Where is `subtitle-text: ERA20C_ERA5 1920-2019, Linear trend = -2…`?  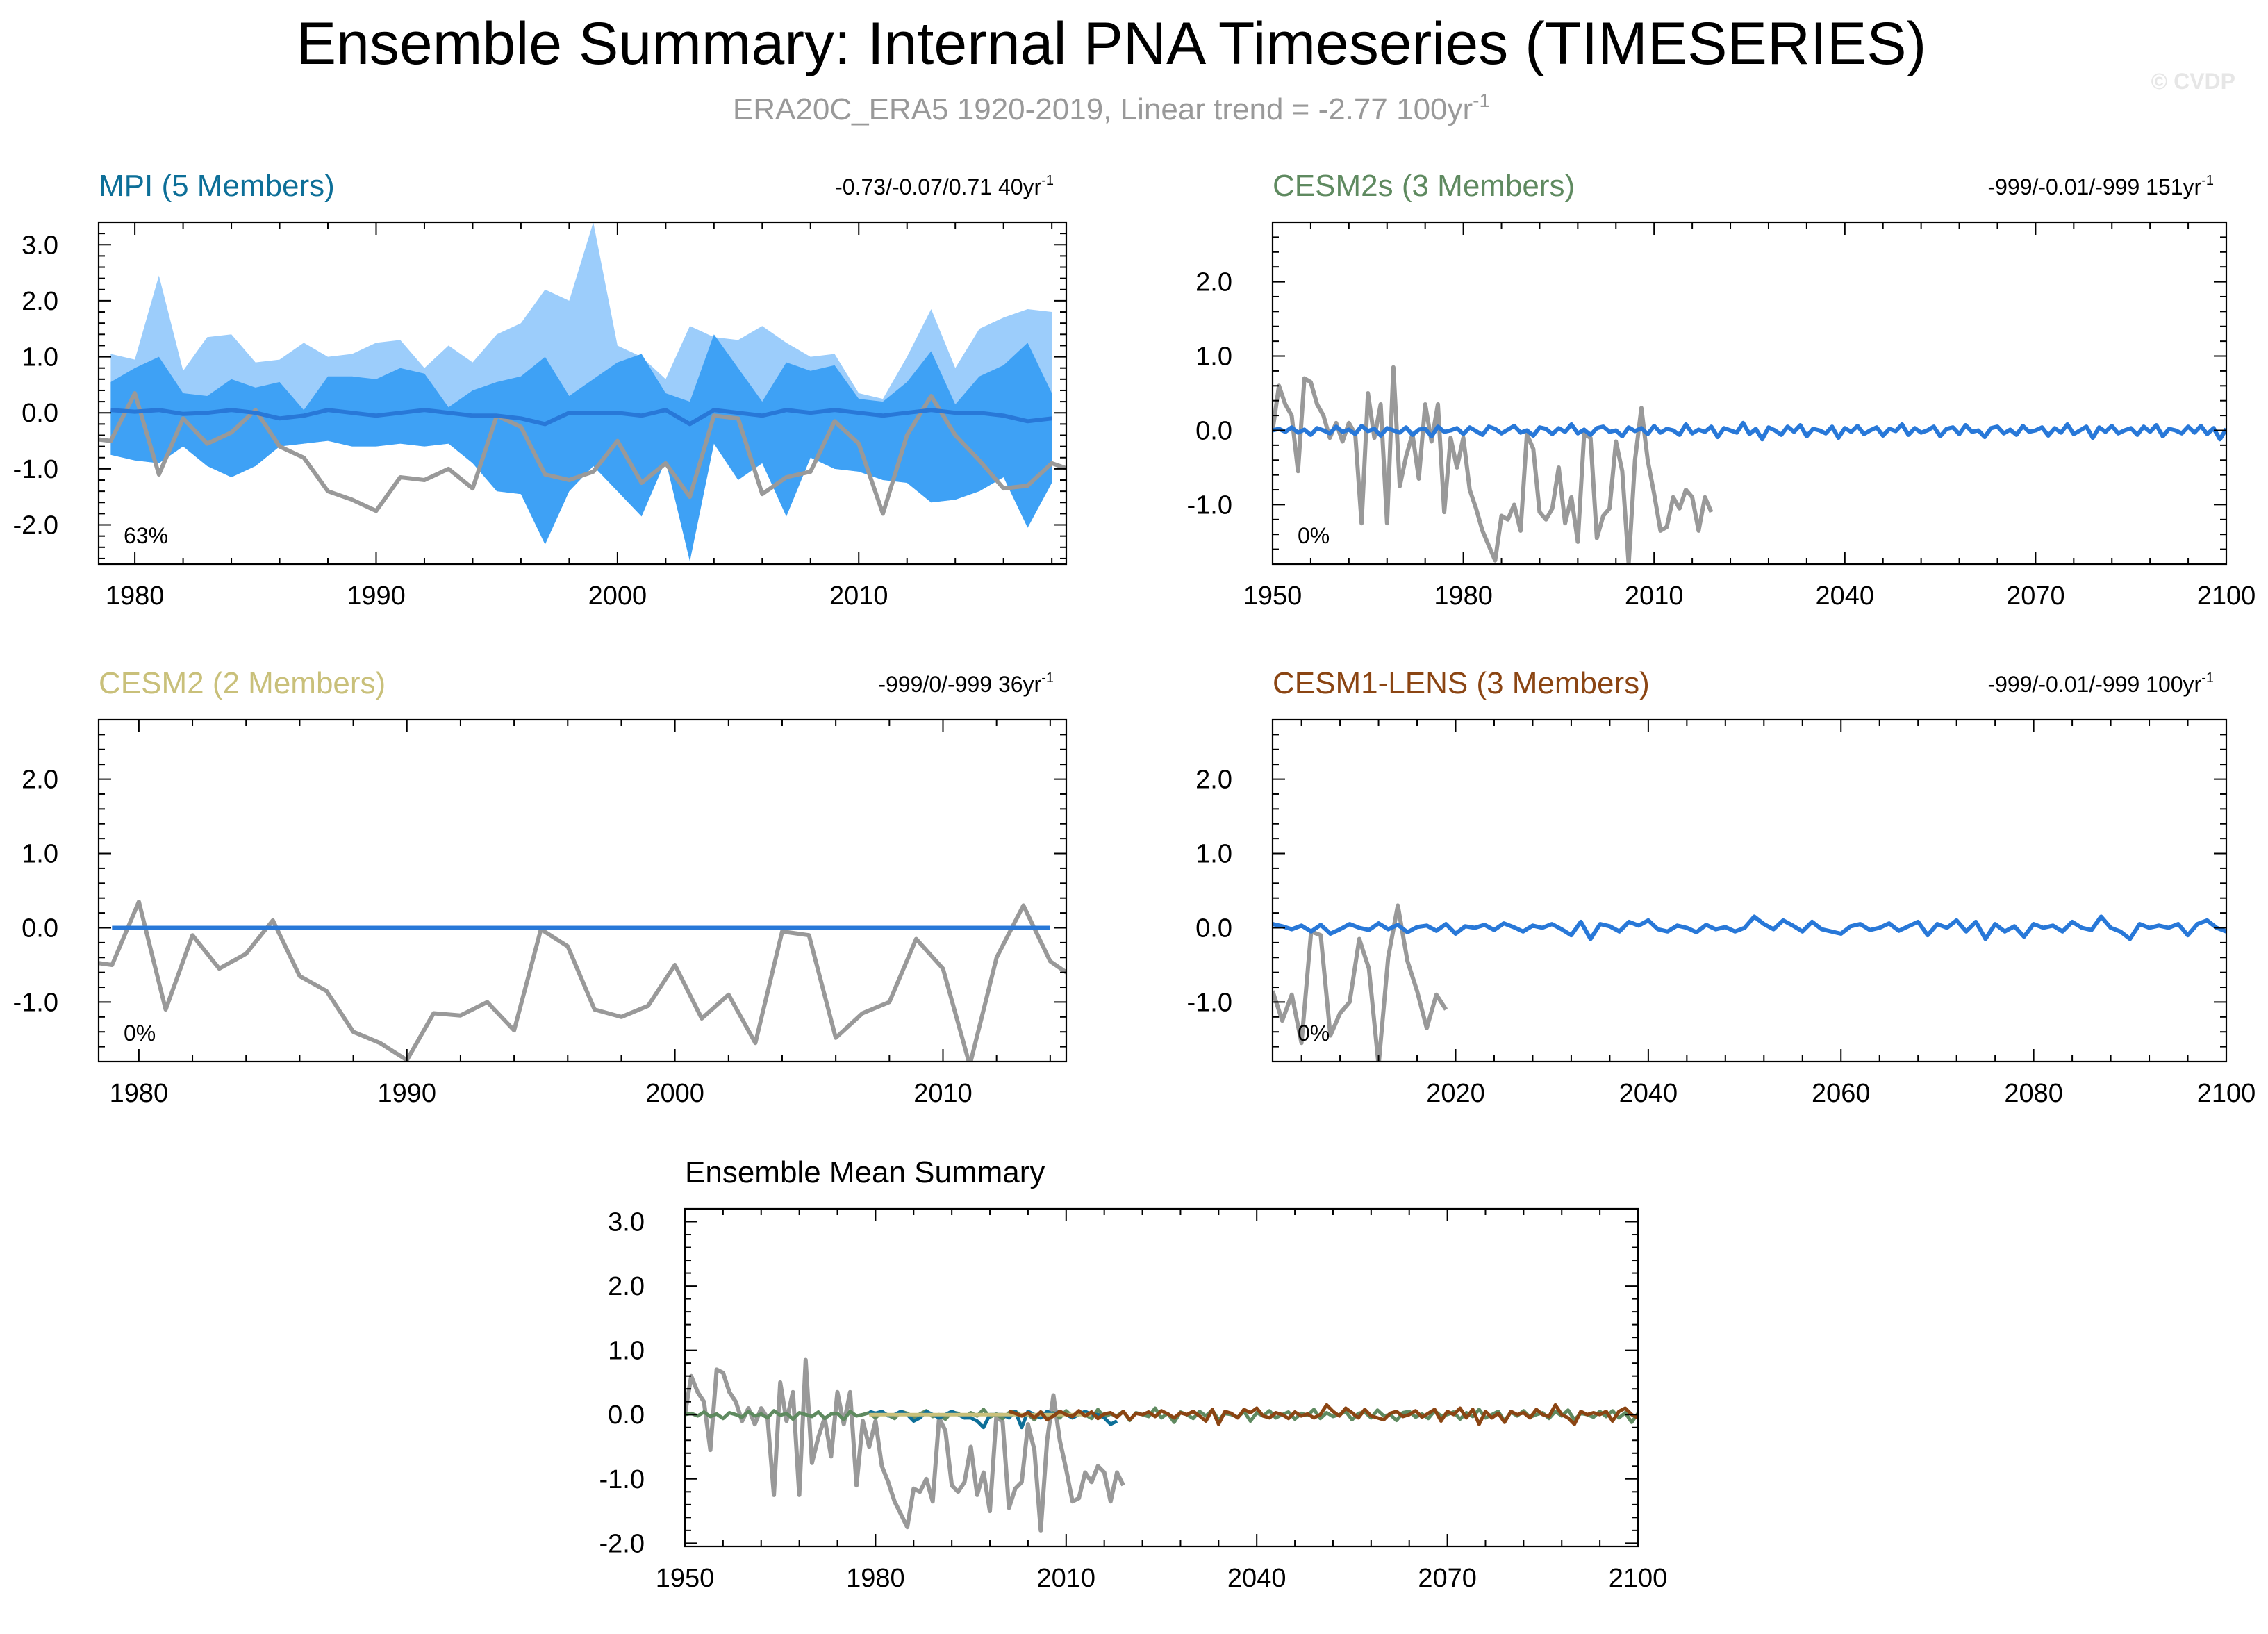 subtitle-text: ERA20C_ERA5 1920-2019, Linear trend = -2… is located at coordinates (1103, 109).